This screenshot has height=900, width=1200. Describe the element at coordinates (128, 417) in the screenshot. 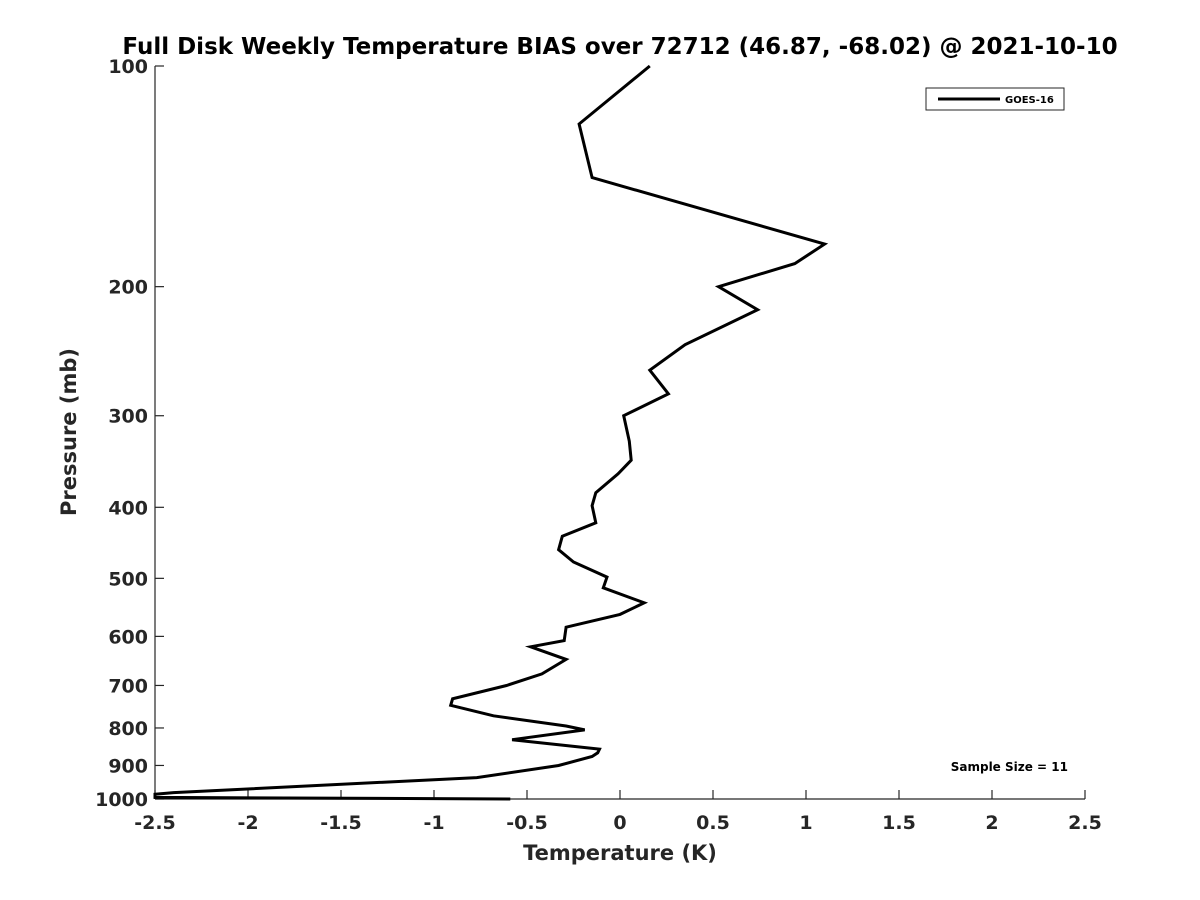

I see `y-tick-label: 300` at that location.